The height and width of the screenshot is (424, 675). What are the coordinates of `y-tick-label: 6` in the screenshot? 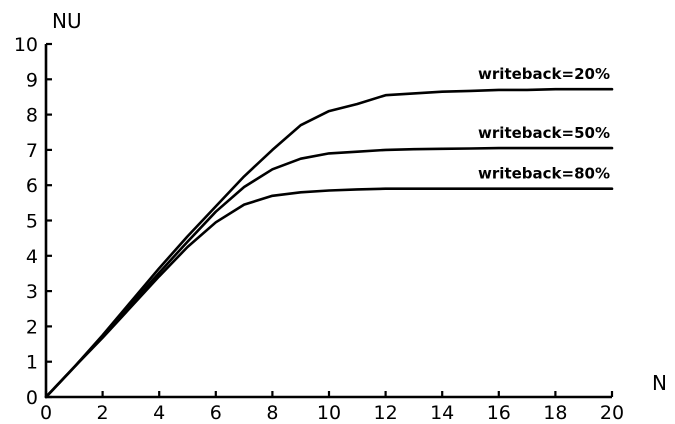 It's located at (32, 186).